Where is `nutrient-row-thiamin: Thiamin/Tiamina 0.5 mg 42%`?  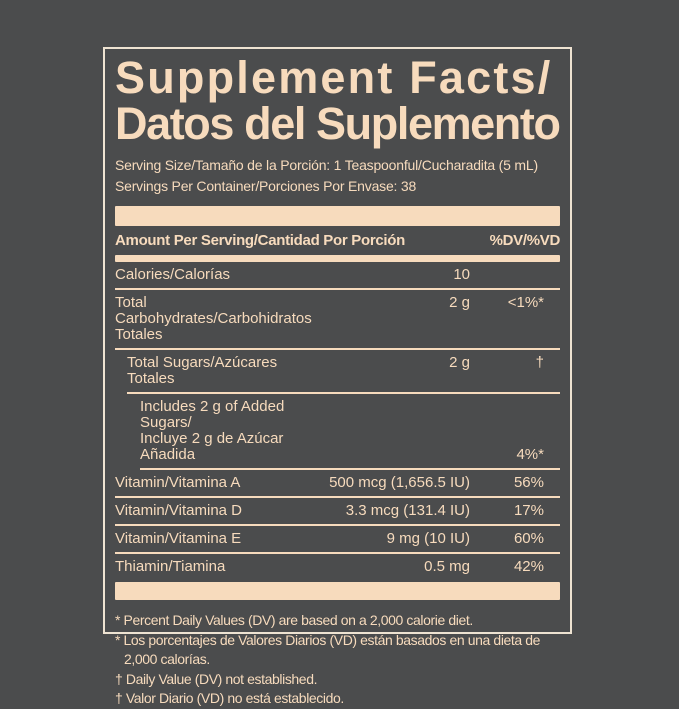 nutrient-row-thiamin: Thiamin/Tiamina 0.5 mg 42% is located at coordinates (337, 567).